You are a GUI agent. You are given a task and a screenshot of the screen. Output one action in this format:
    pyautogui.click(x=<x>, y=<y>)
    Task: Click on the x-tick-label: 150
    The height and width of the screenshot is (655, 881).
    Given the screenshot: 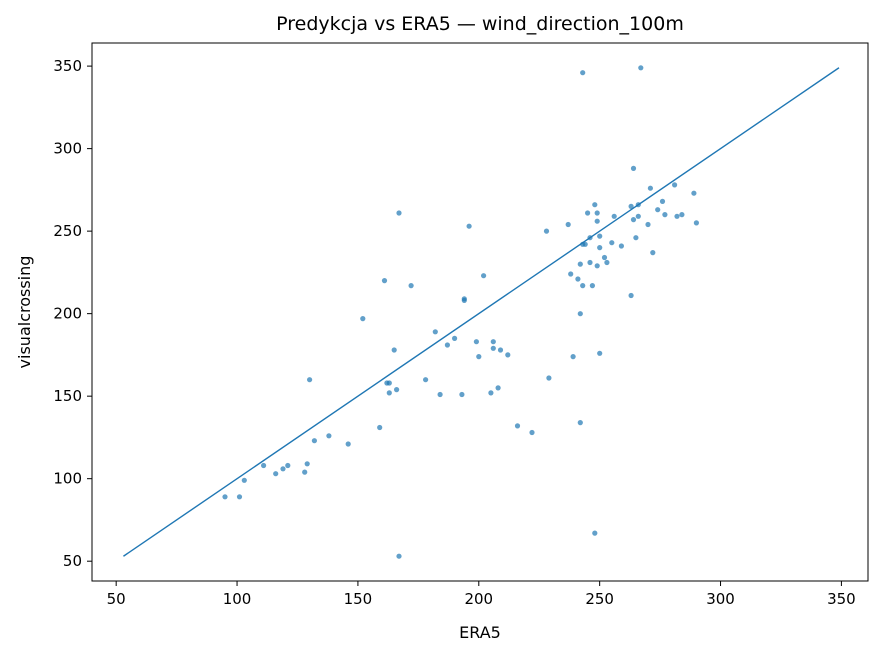 What is the action you would take?
    pyautogui.click(x=358, y=599)
    